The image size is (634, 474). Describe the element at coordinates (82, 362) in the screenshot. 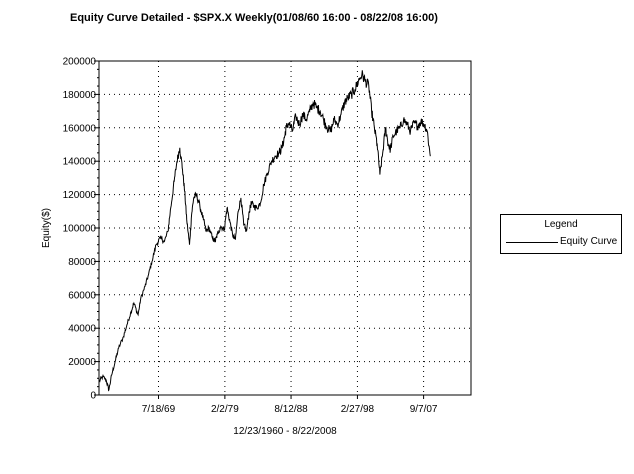

I see `y-tick-label: 20000` at that location.